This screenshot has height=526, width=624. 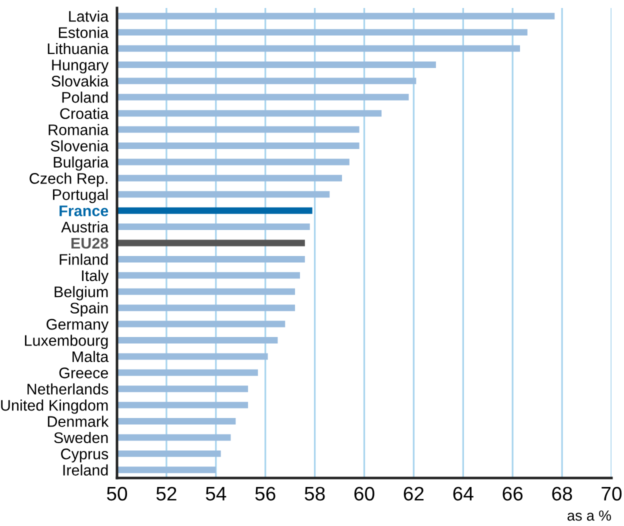 I want to click on y-tick-label: Luxembourg, so click(x=66, y=341).